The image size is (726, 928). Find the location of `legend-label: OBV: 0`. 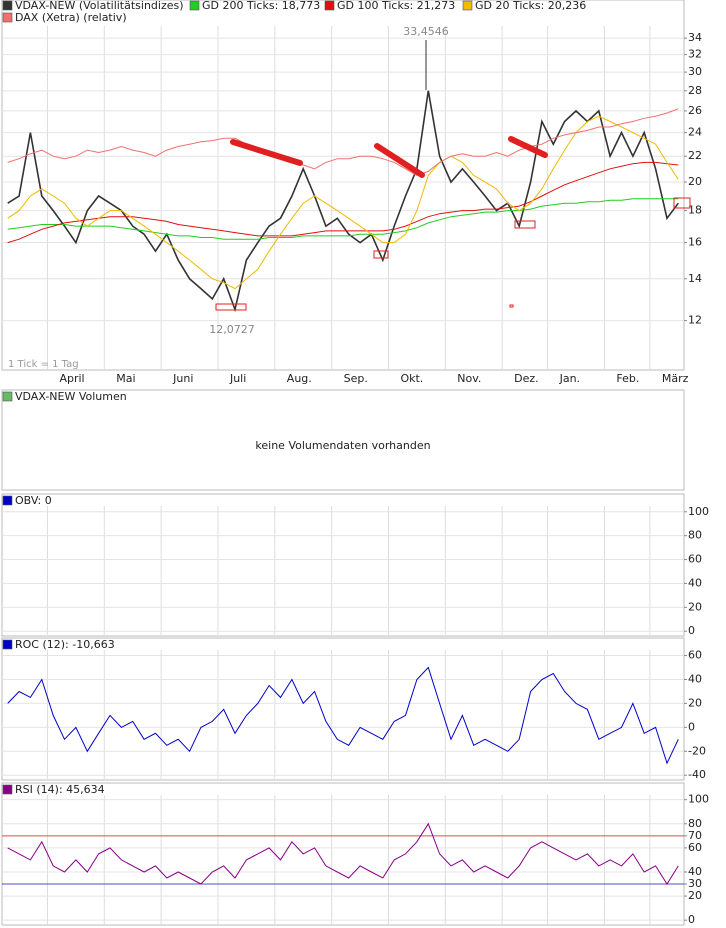

legend-label: OBV: 0 is located at coordinates (33, 500).